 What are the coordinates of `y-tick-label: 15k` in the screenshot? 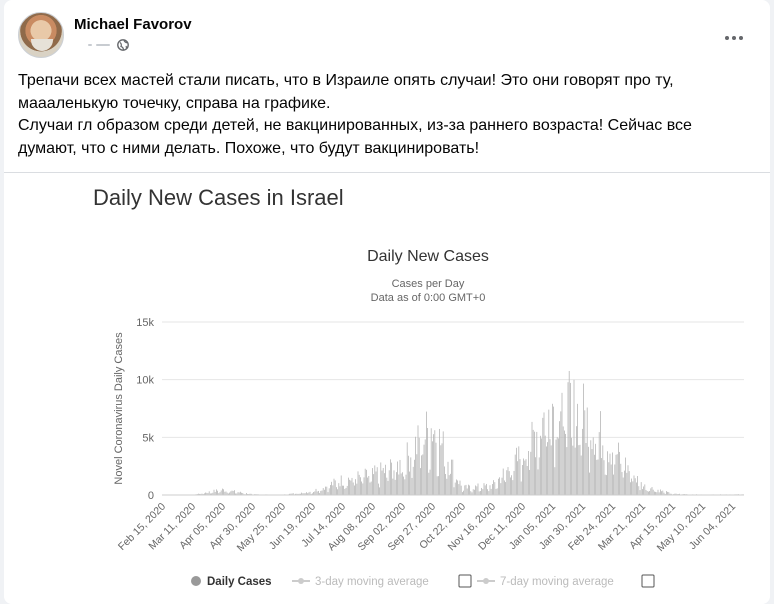 It's located at (145, 323).